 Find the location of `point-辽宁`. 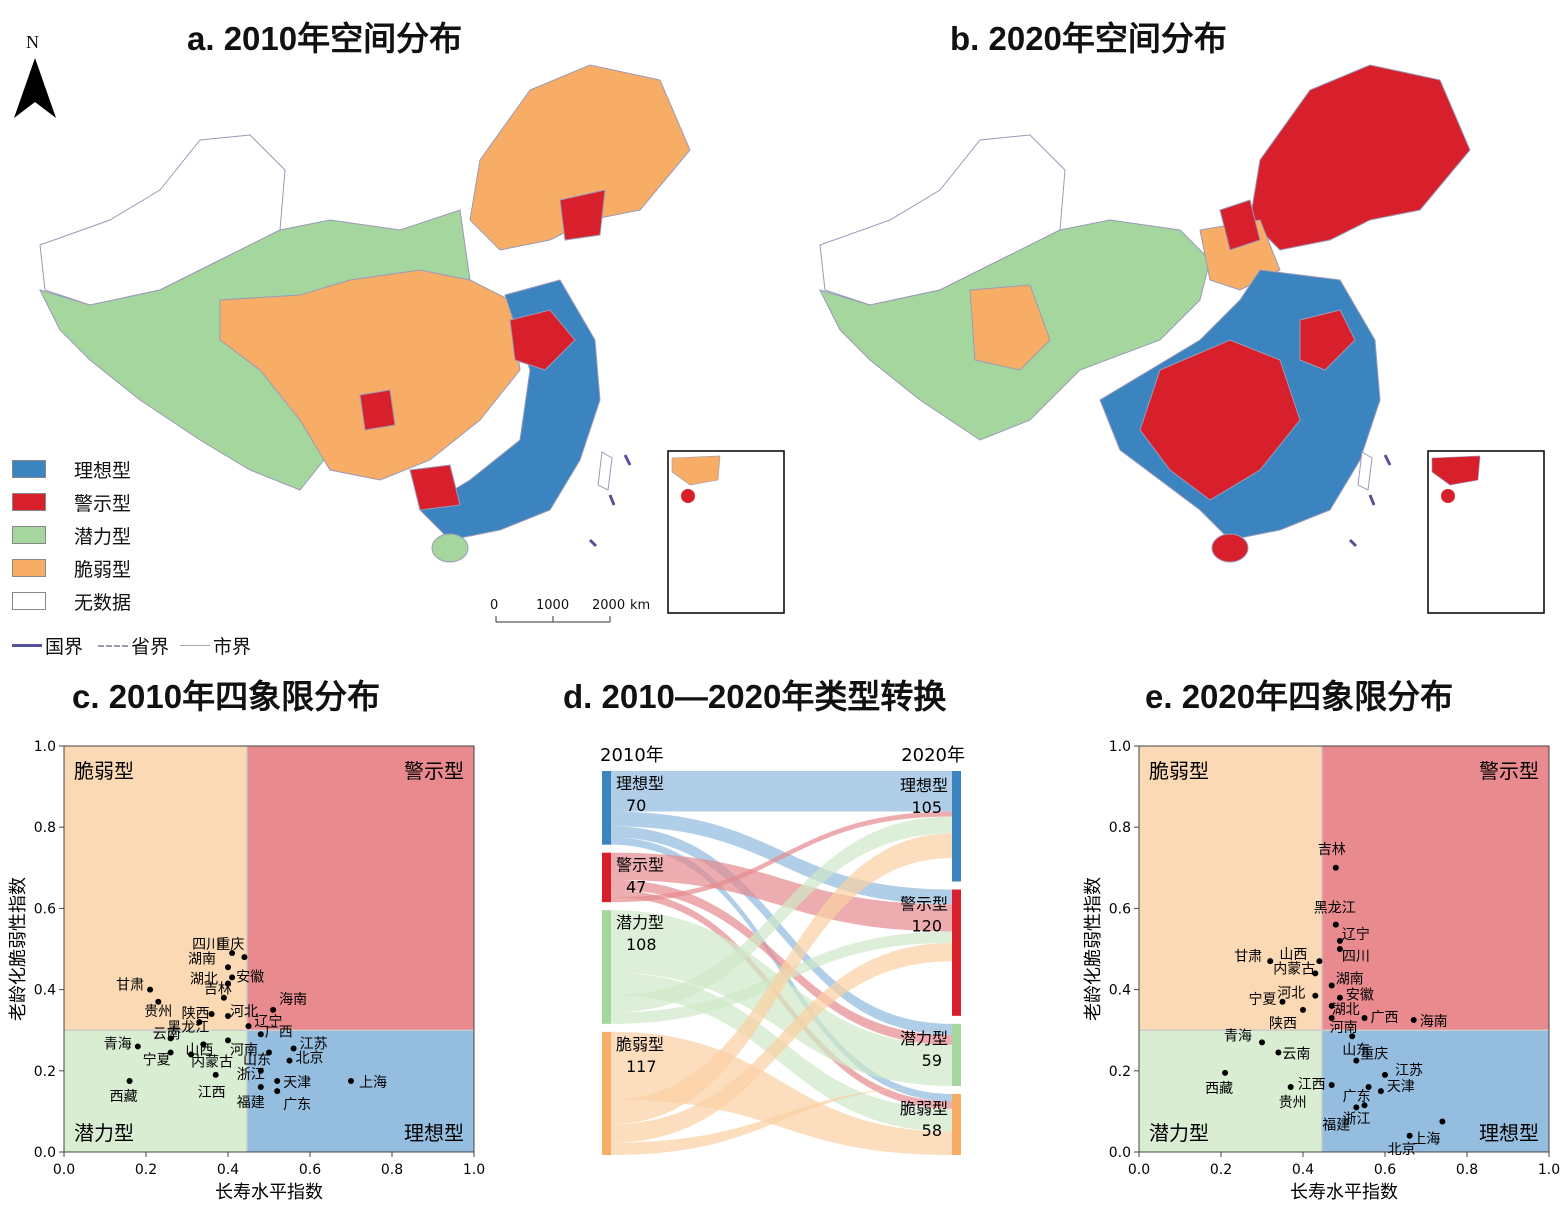

point-辽宁 is located at coordinates (1339, 940).